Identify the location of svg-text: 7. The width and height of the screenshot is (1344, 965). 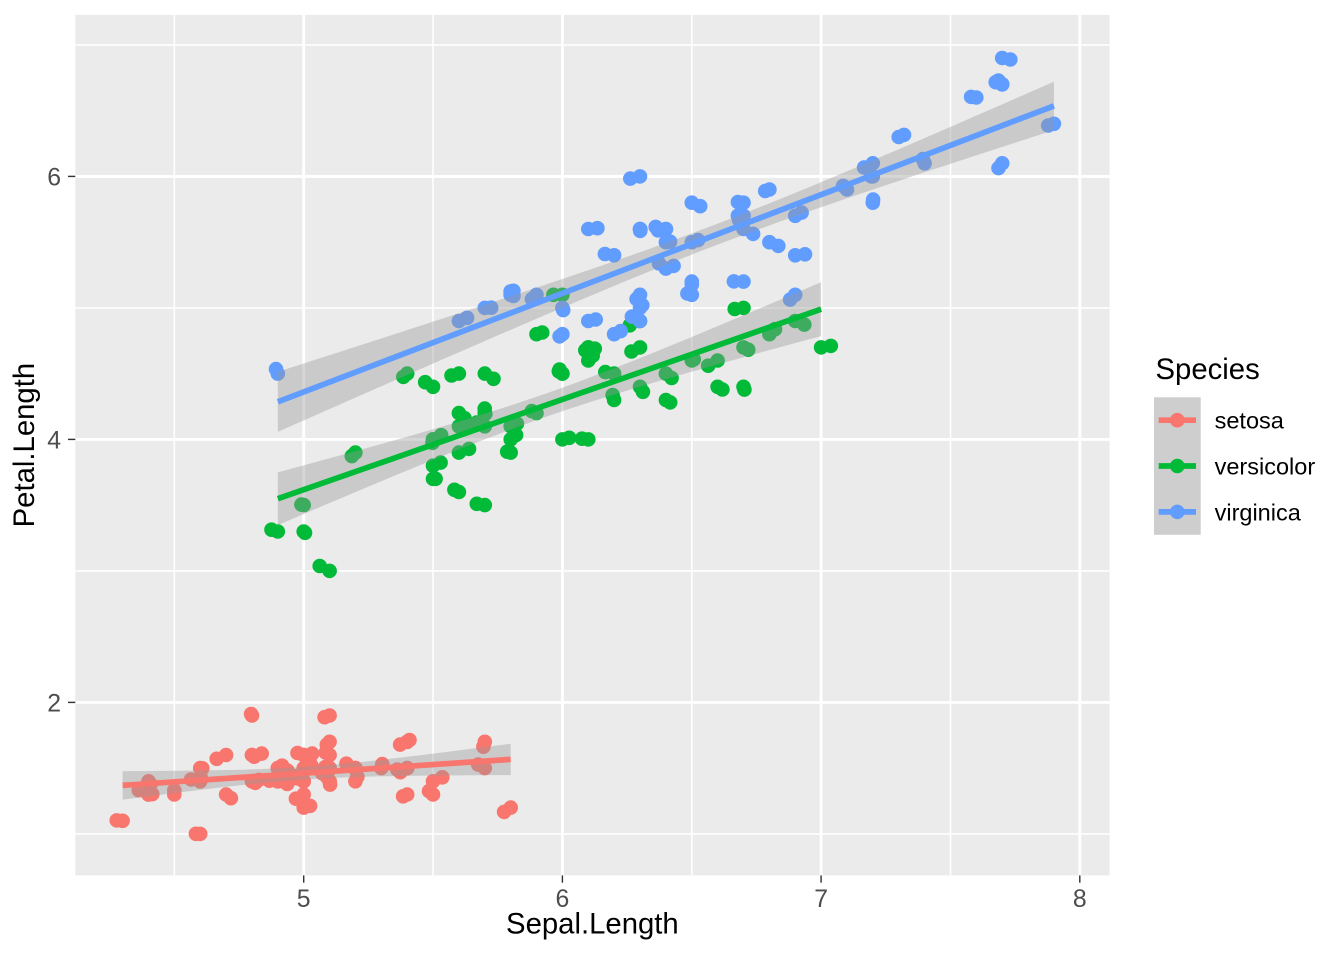
(821, 899).